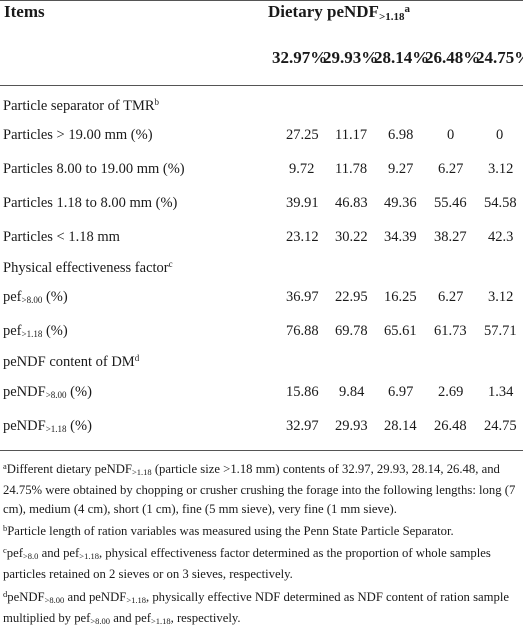  I want to click on dietary-sub: >1.18, so click(391, 17).